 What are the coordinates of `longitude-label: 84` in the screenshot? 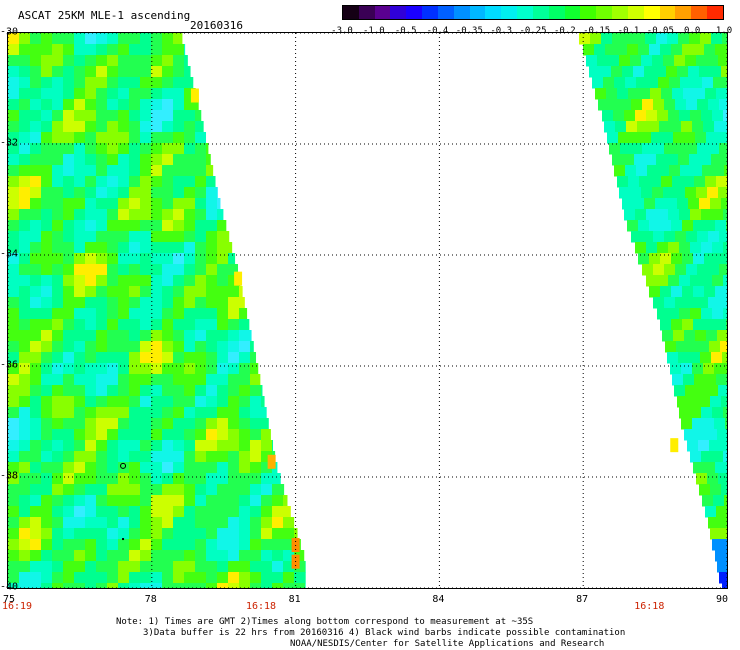 It's located at (438, 599).